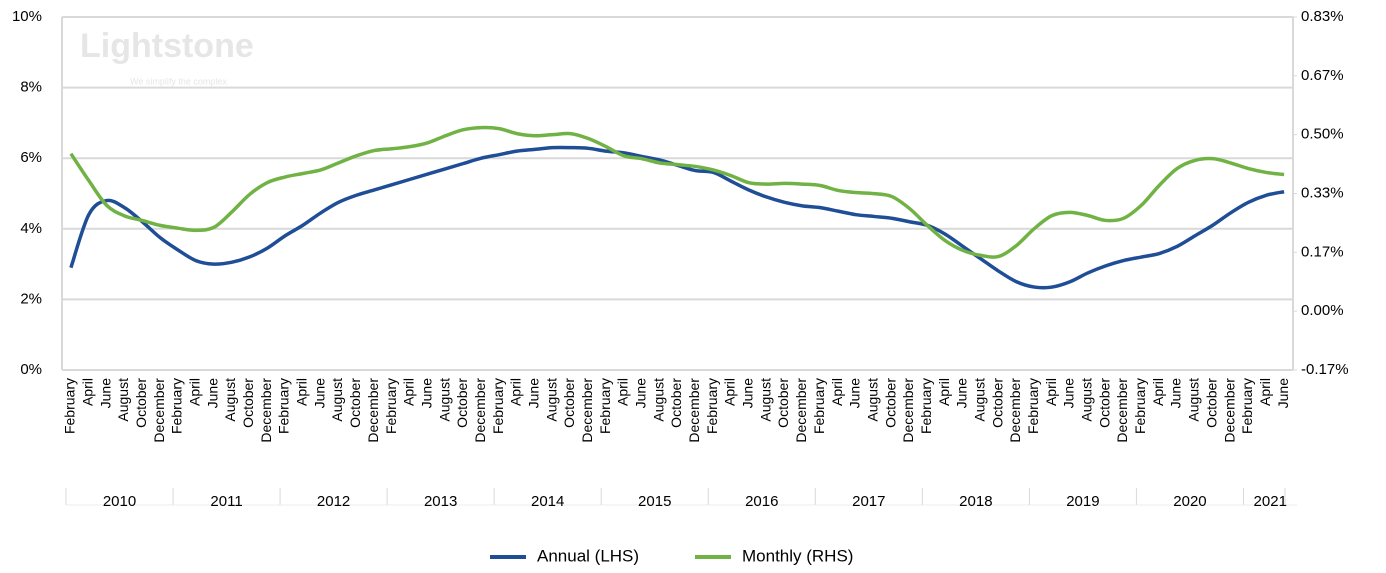 The width and height of the screenshot is (1386, 573). What do you see at coordinates (31, 298) in the screenshot?
I see `y-tick-label: 2%` at bounding box center [31, 298].